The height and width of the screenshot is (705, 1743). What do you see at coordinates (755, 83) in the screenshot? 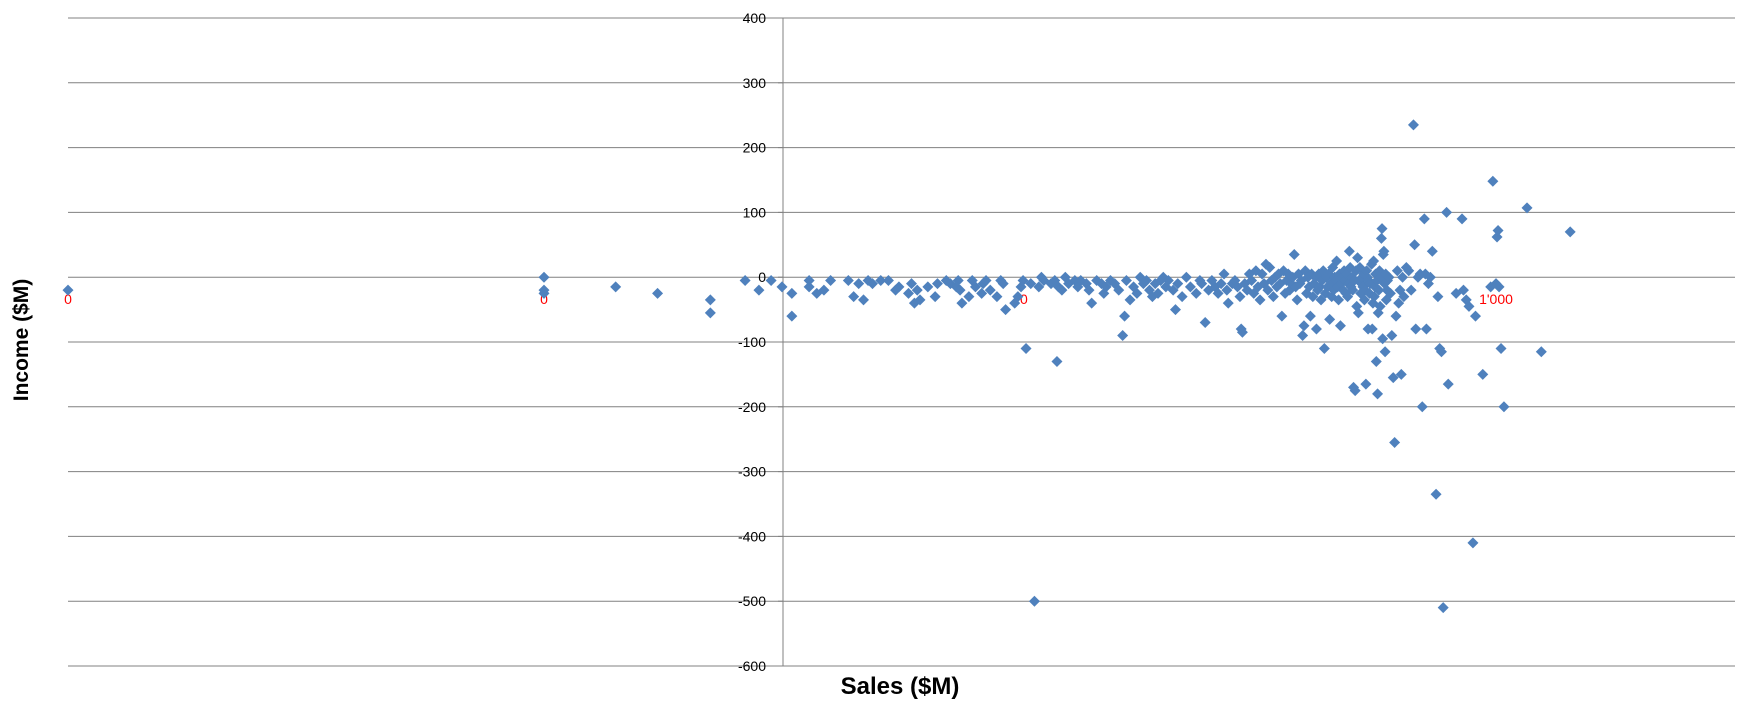
I see `y-tick-label: 300` at bounding box center [755, 83].